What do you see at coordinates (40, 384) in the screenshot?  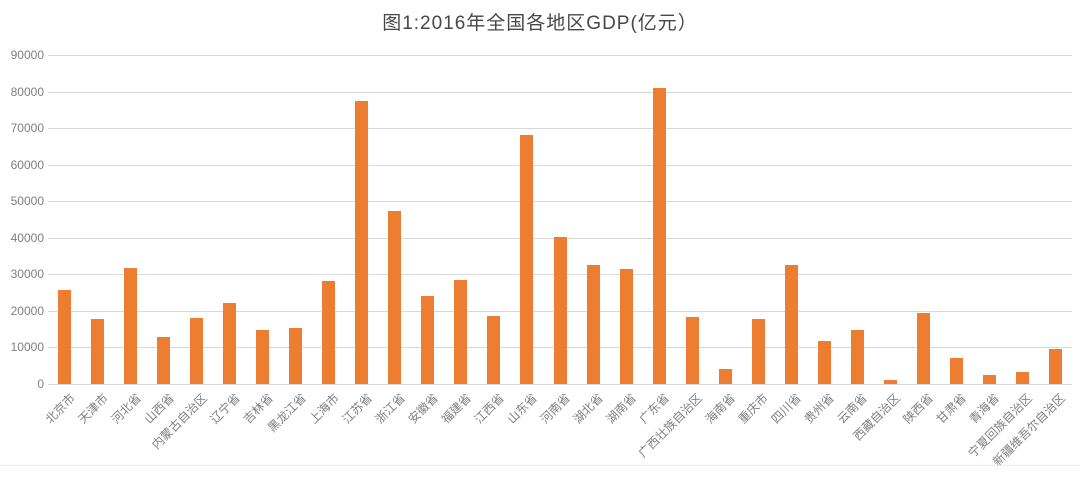 I see `y-tick-label: 0` at bounding box center [40, 384].